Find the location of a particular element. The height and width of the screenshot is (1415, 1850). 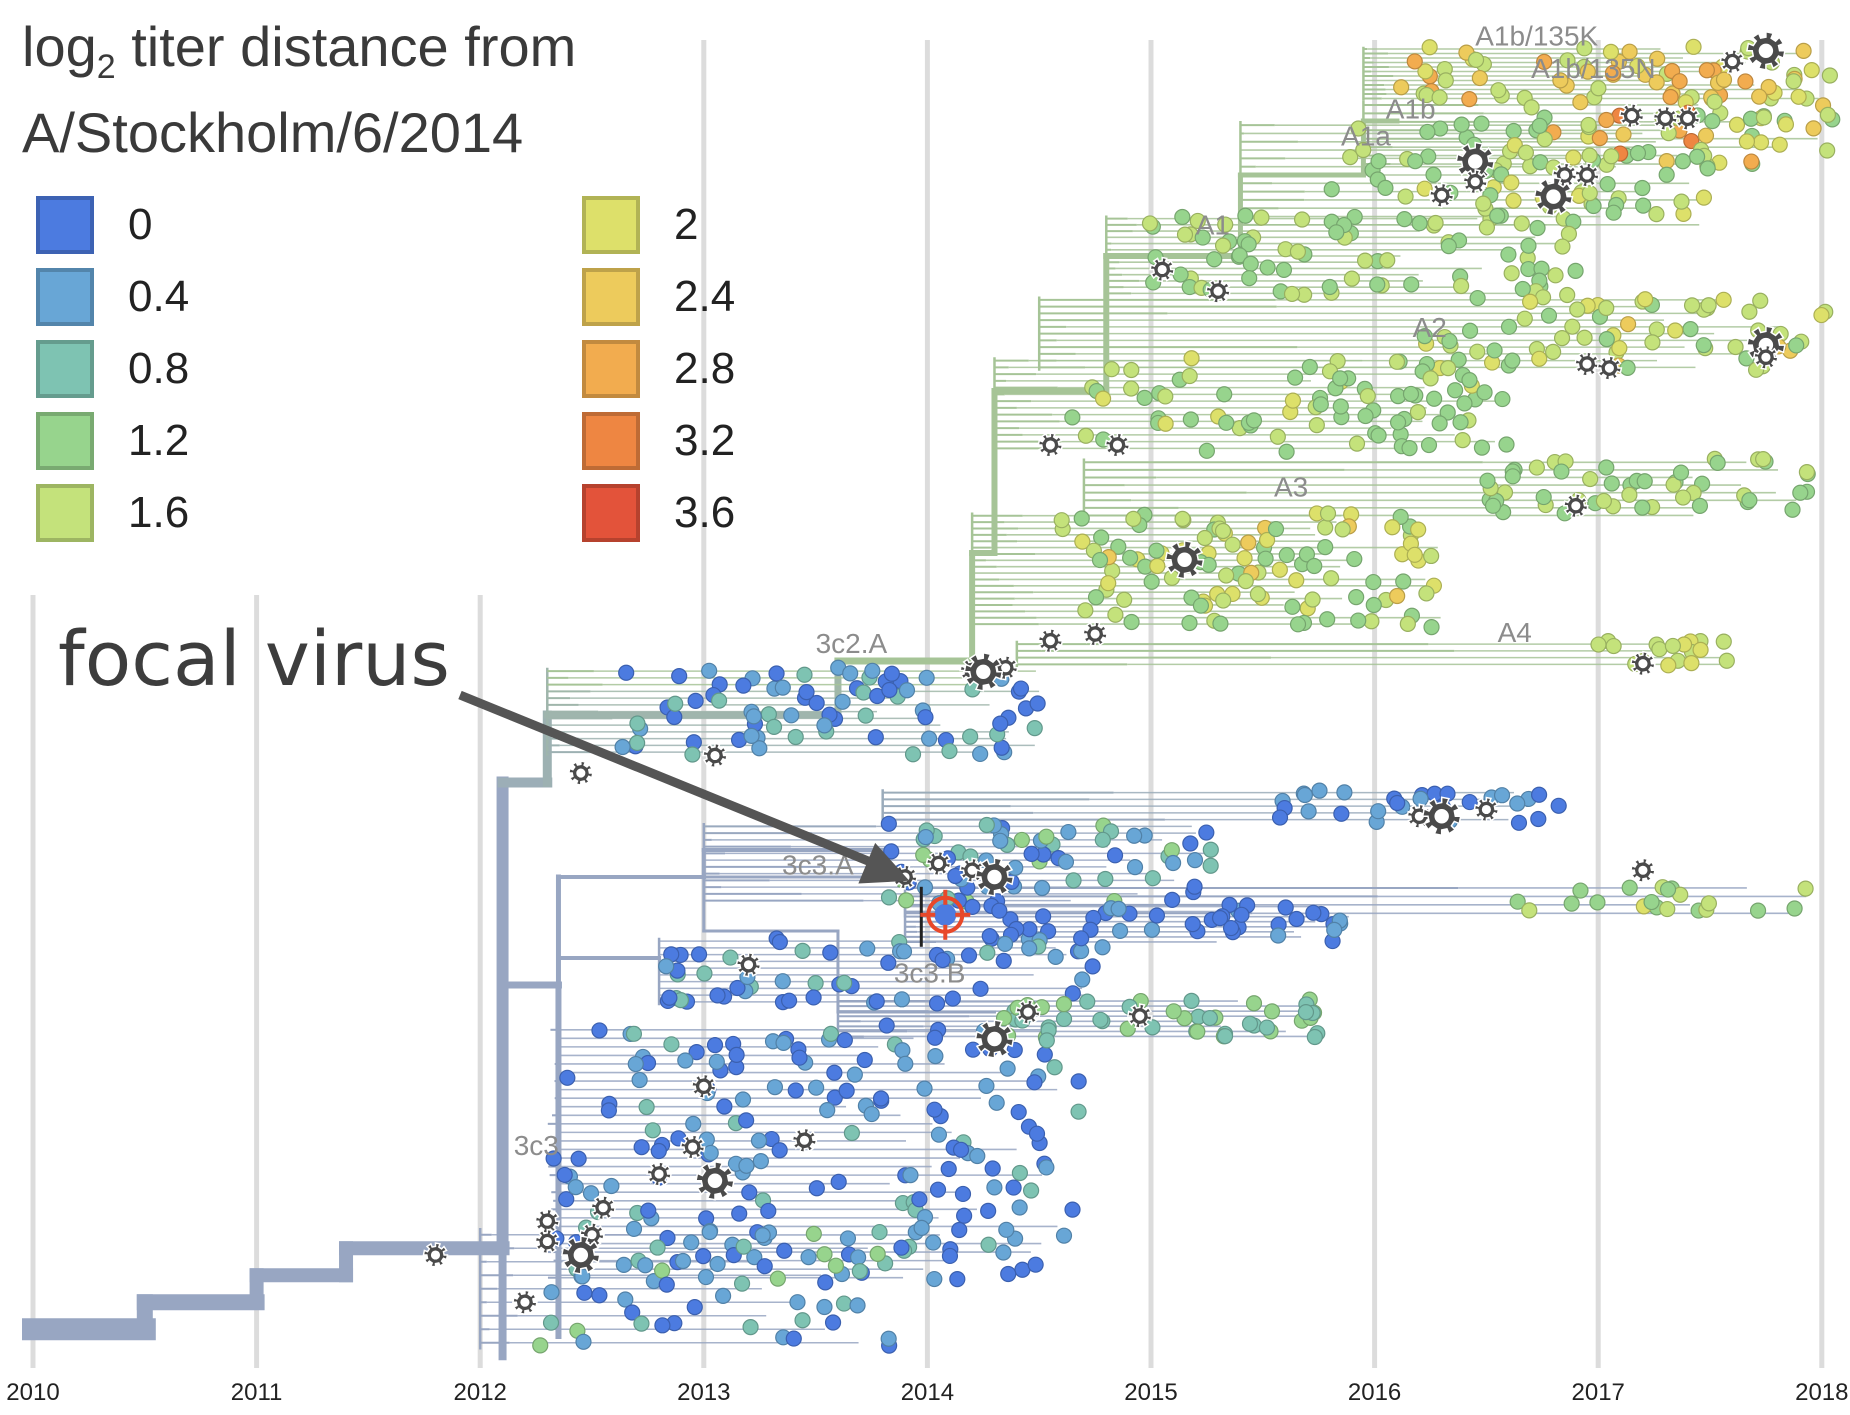

x-tick-label: 2017 is located at coordinates (1598, 1392).